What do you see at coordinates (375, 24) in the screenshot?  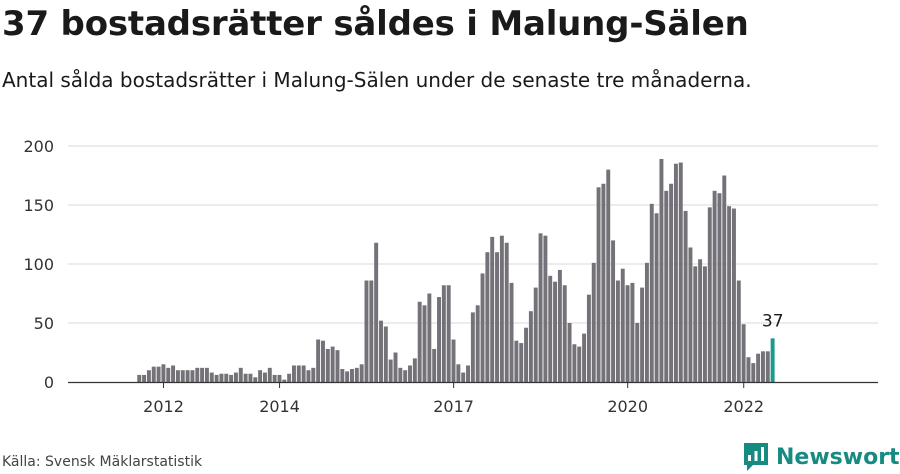 I see `chart-title: 37 bostadsrätter såldes i Malung-Sälen` at bounding box center [375, 24].